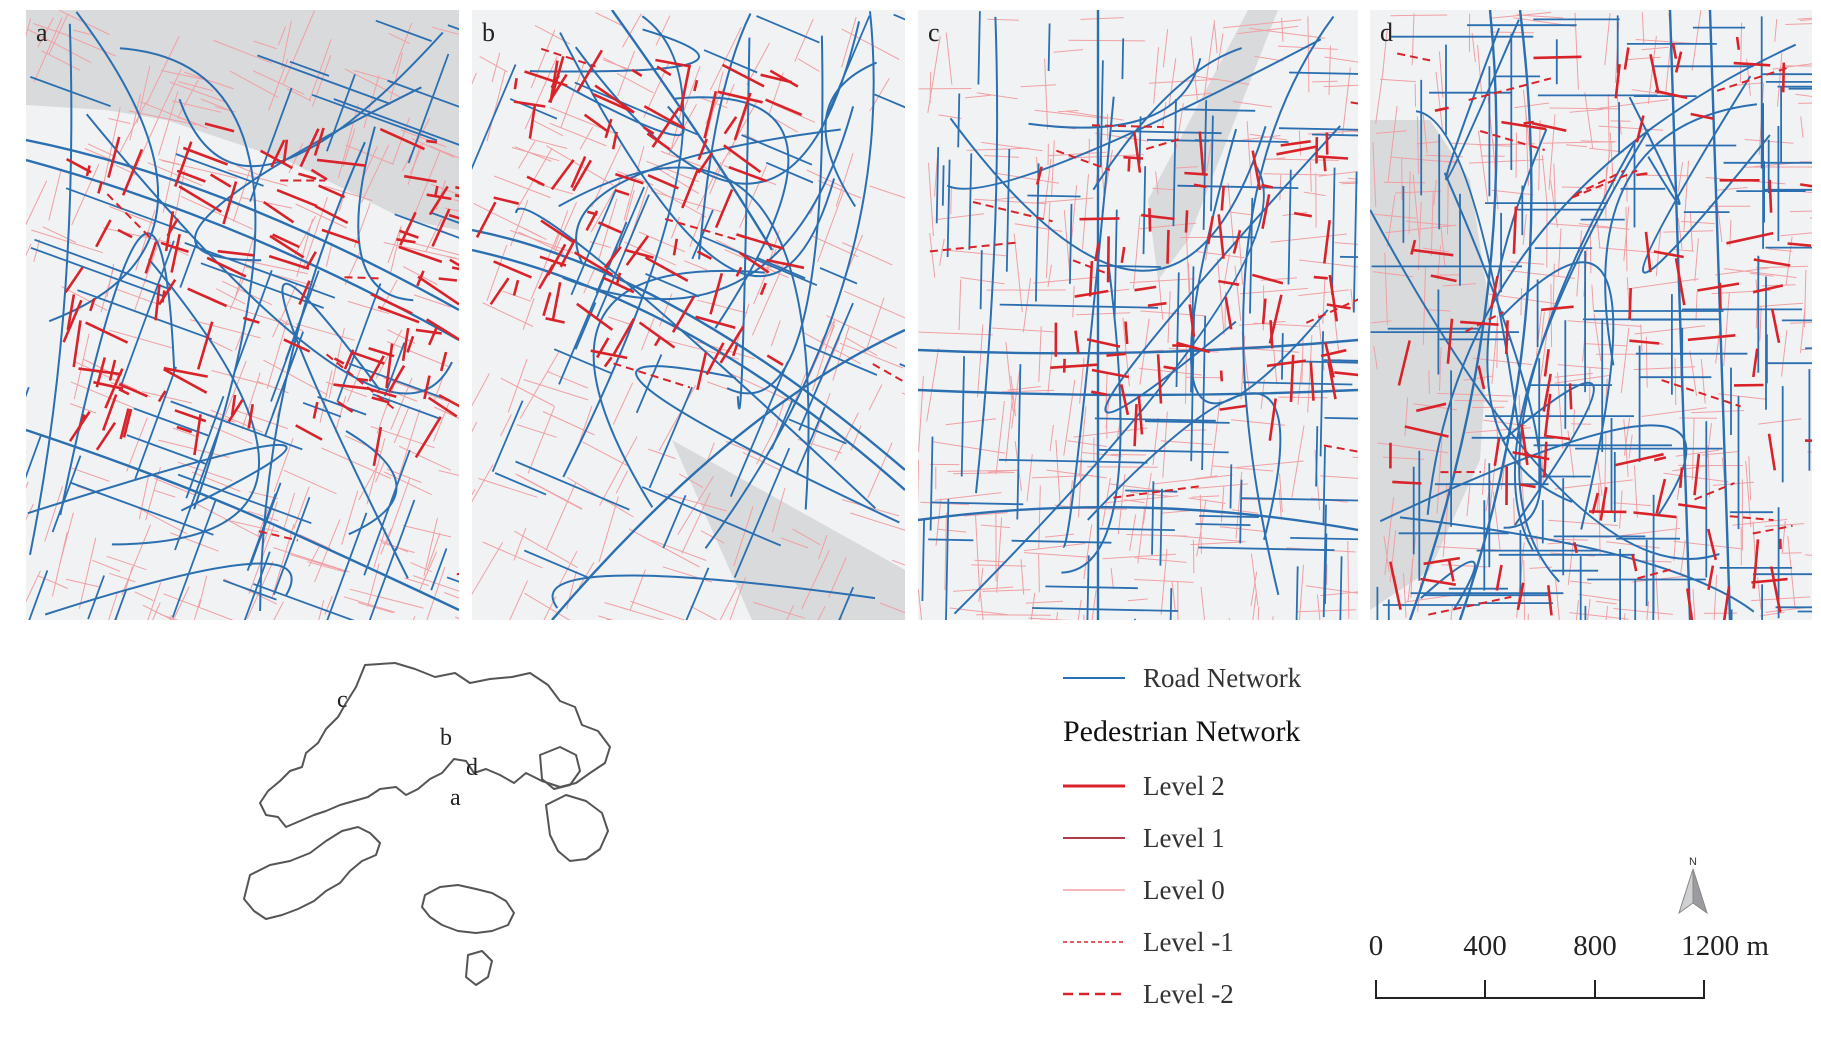 This screenshot has height=1040, width=1821. Describe the element at coordinates (1701, 393) in the screenshot. I see `pedestrian-underground-segment` at that location.